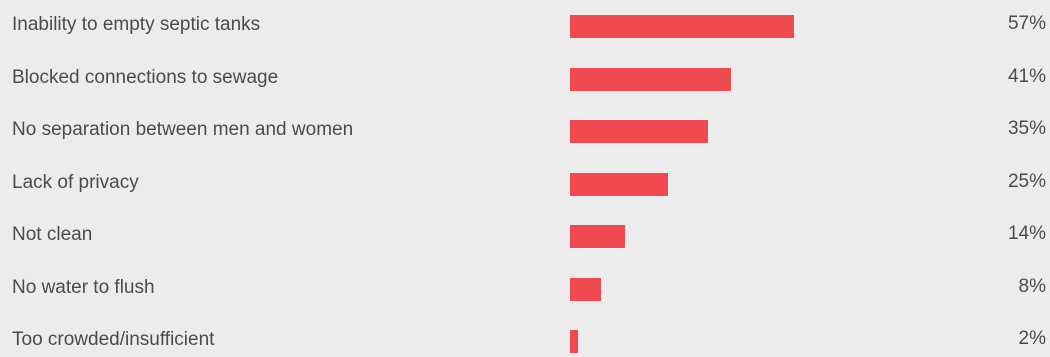 The image size is (1050, 357). Describe the element at coordinates (525, 232) in the screenshot. I see `bar-row: Not clean 14%` at that location.